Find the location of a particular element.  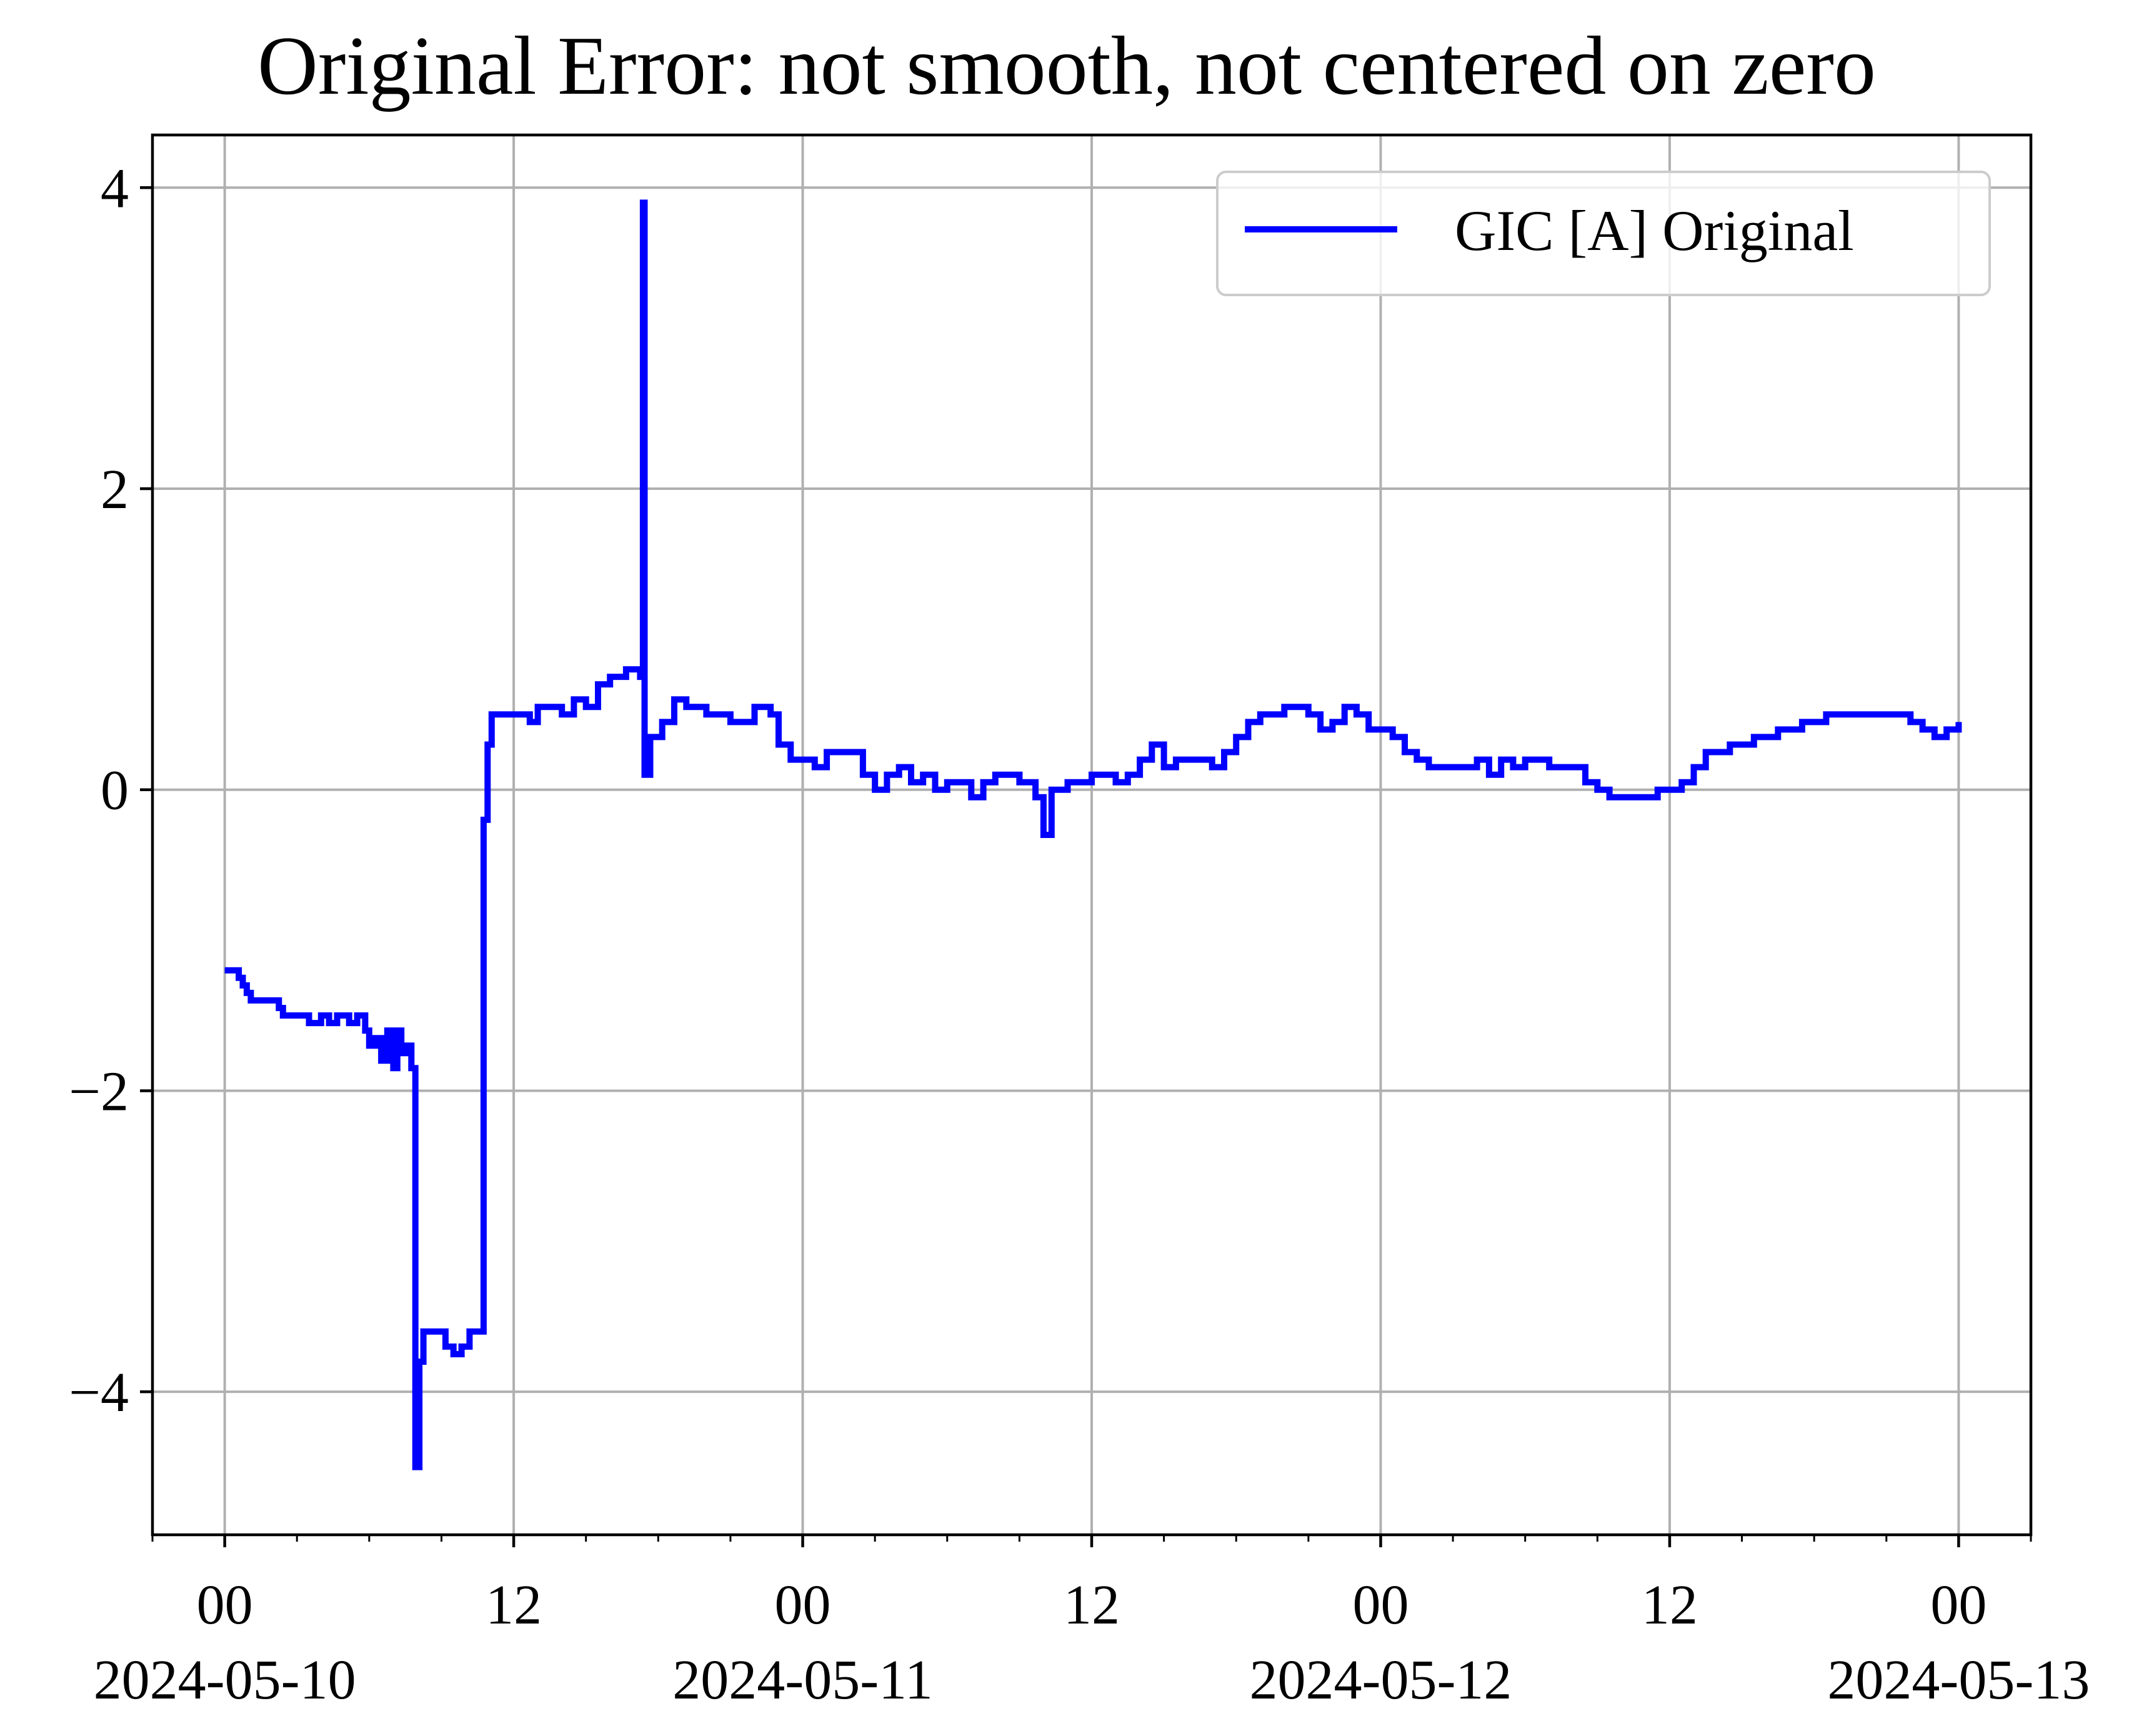

x-tick-date-label: 2024-05-12 is located at coordinates (1381, 1680).